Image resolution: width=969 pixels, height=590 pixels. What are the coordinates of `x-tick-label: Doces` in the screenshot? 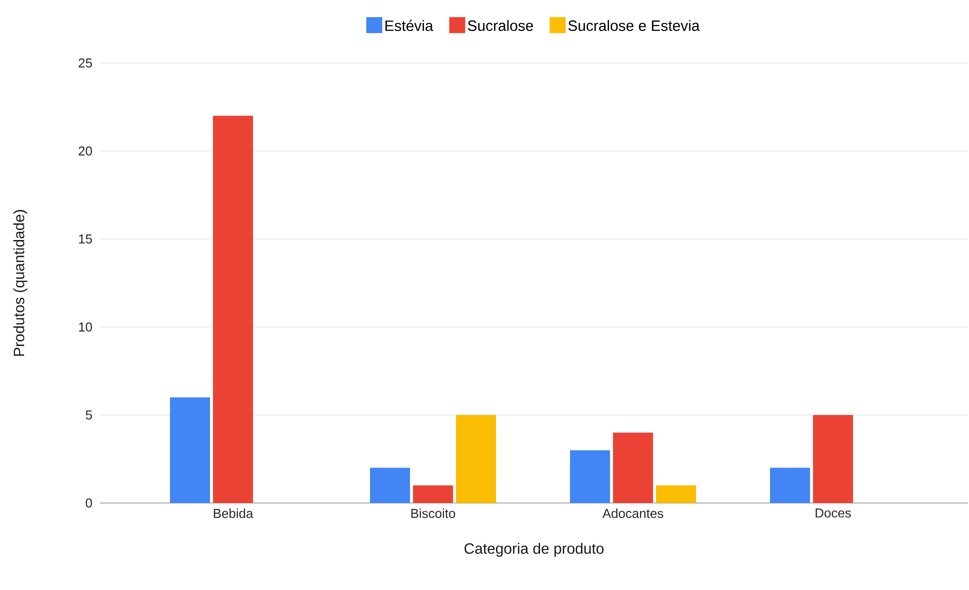 It's located at (833, 513).